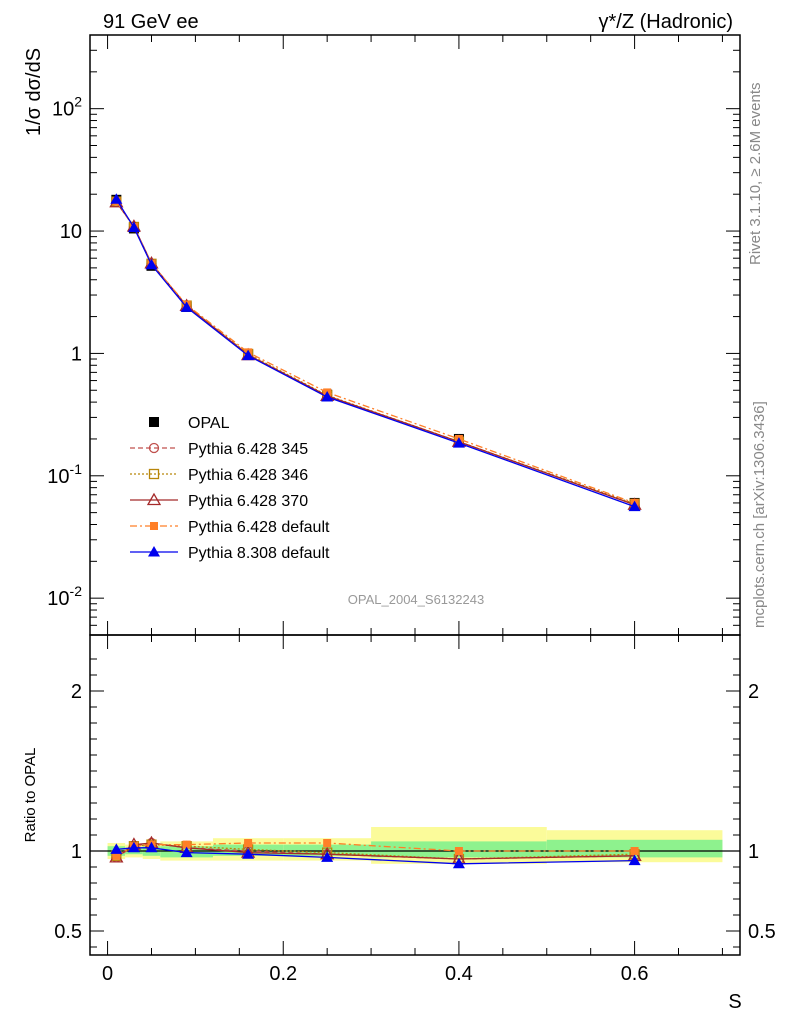 The height and width of the screenshot is (1024, 786). I want to click on source-label: mcplots.cern.ch [arXiv:1306.3436], so click(759, 514).